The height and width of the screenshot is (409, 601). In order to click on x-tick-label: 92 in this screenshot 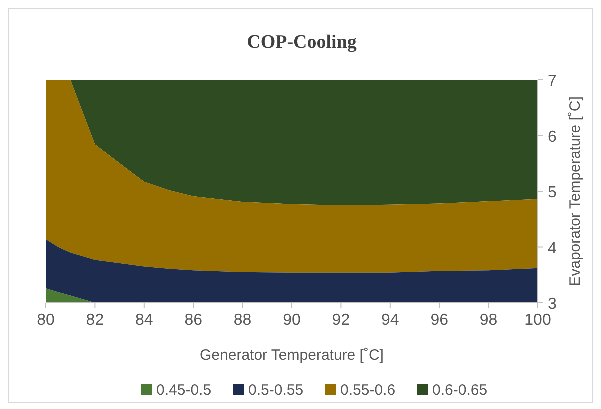, I will do `click(341, 320)`.